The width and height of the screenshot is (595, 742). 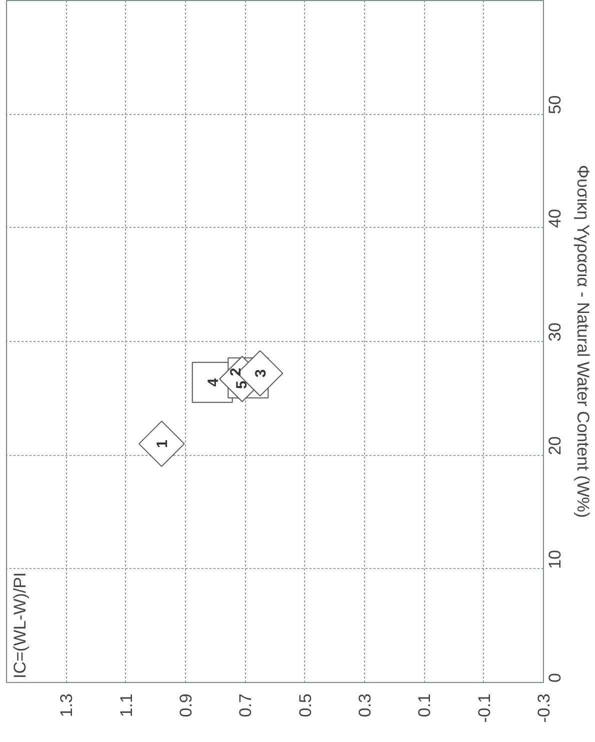 I want to click on y-axis-title: Φυσικη Υγρασια - Natural Water Content (W%), so click(x=583, y=341).